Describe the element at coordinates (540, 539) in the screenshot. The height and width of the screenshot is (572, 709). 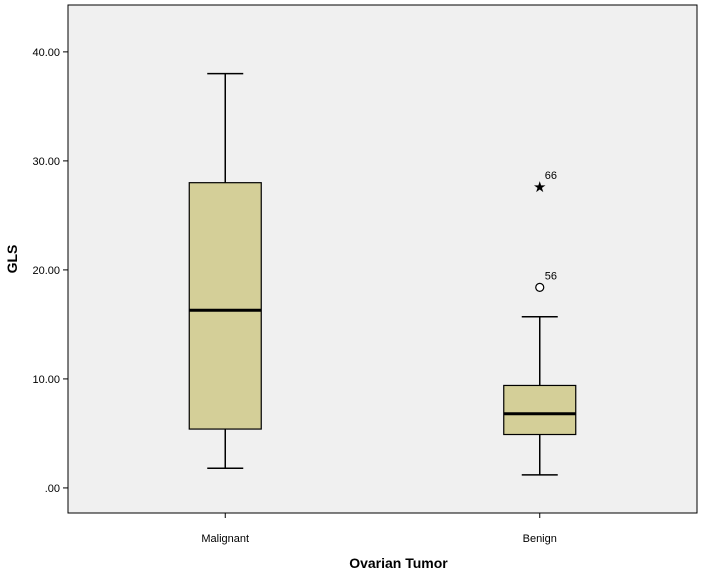
I see `x-tick-label: Benign` at that location.